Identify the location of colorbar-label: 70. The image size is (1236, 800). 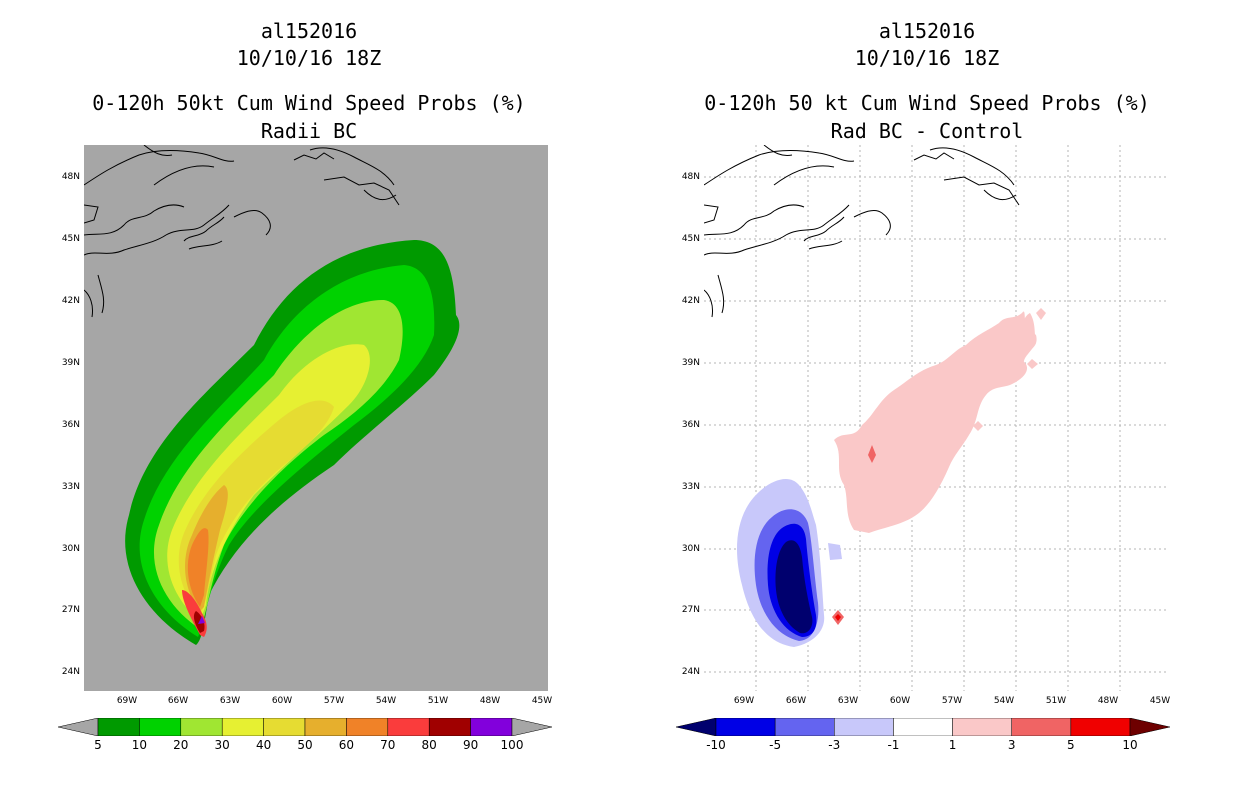
(388, 745).